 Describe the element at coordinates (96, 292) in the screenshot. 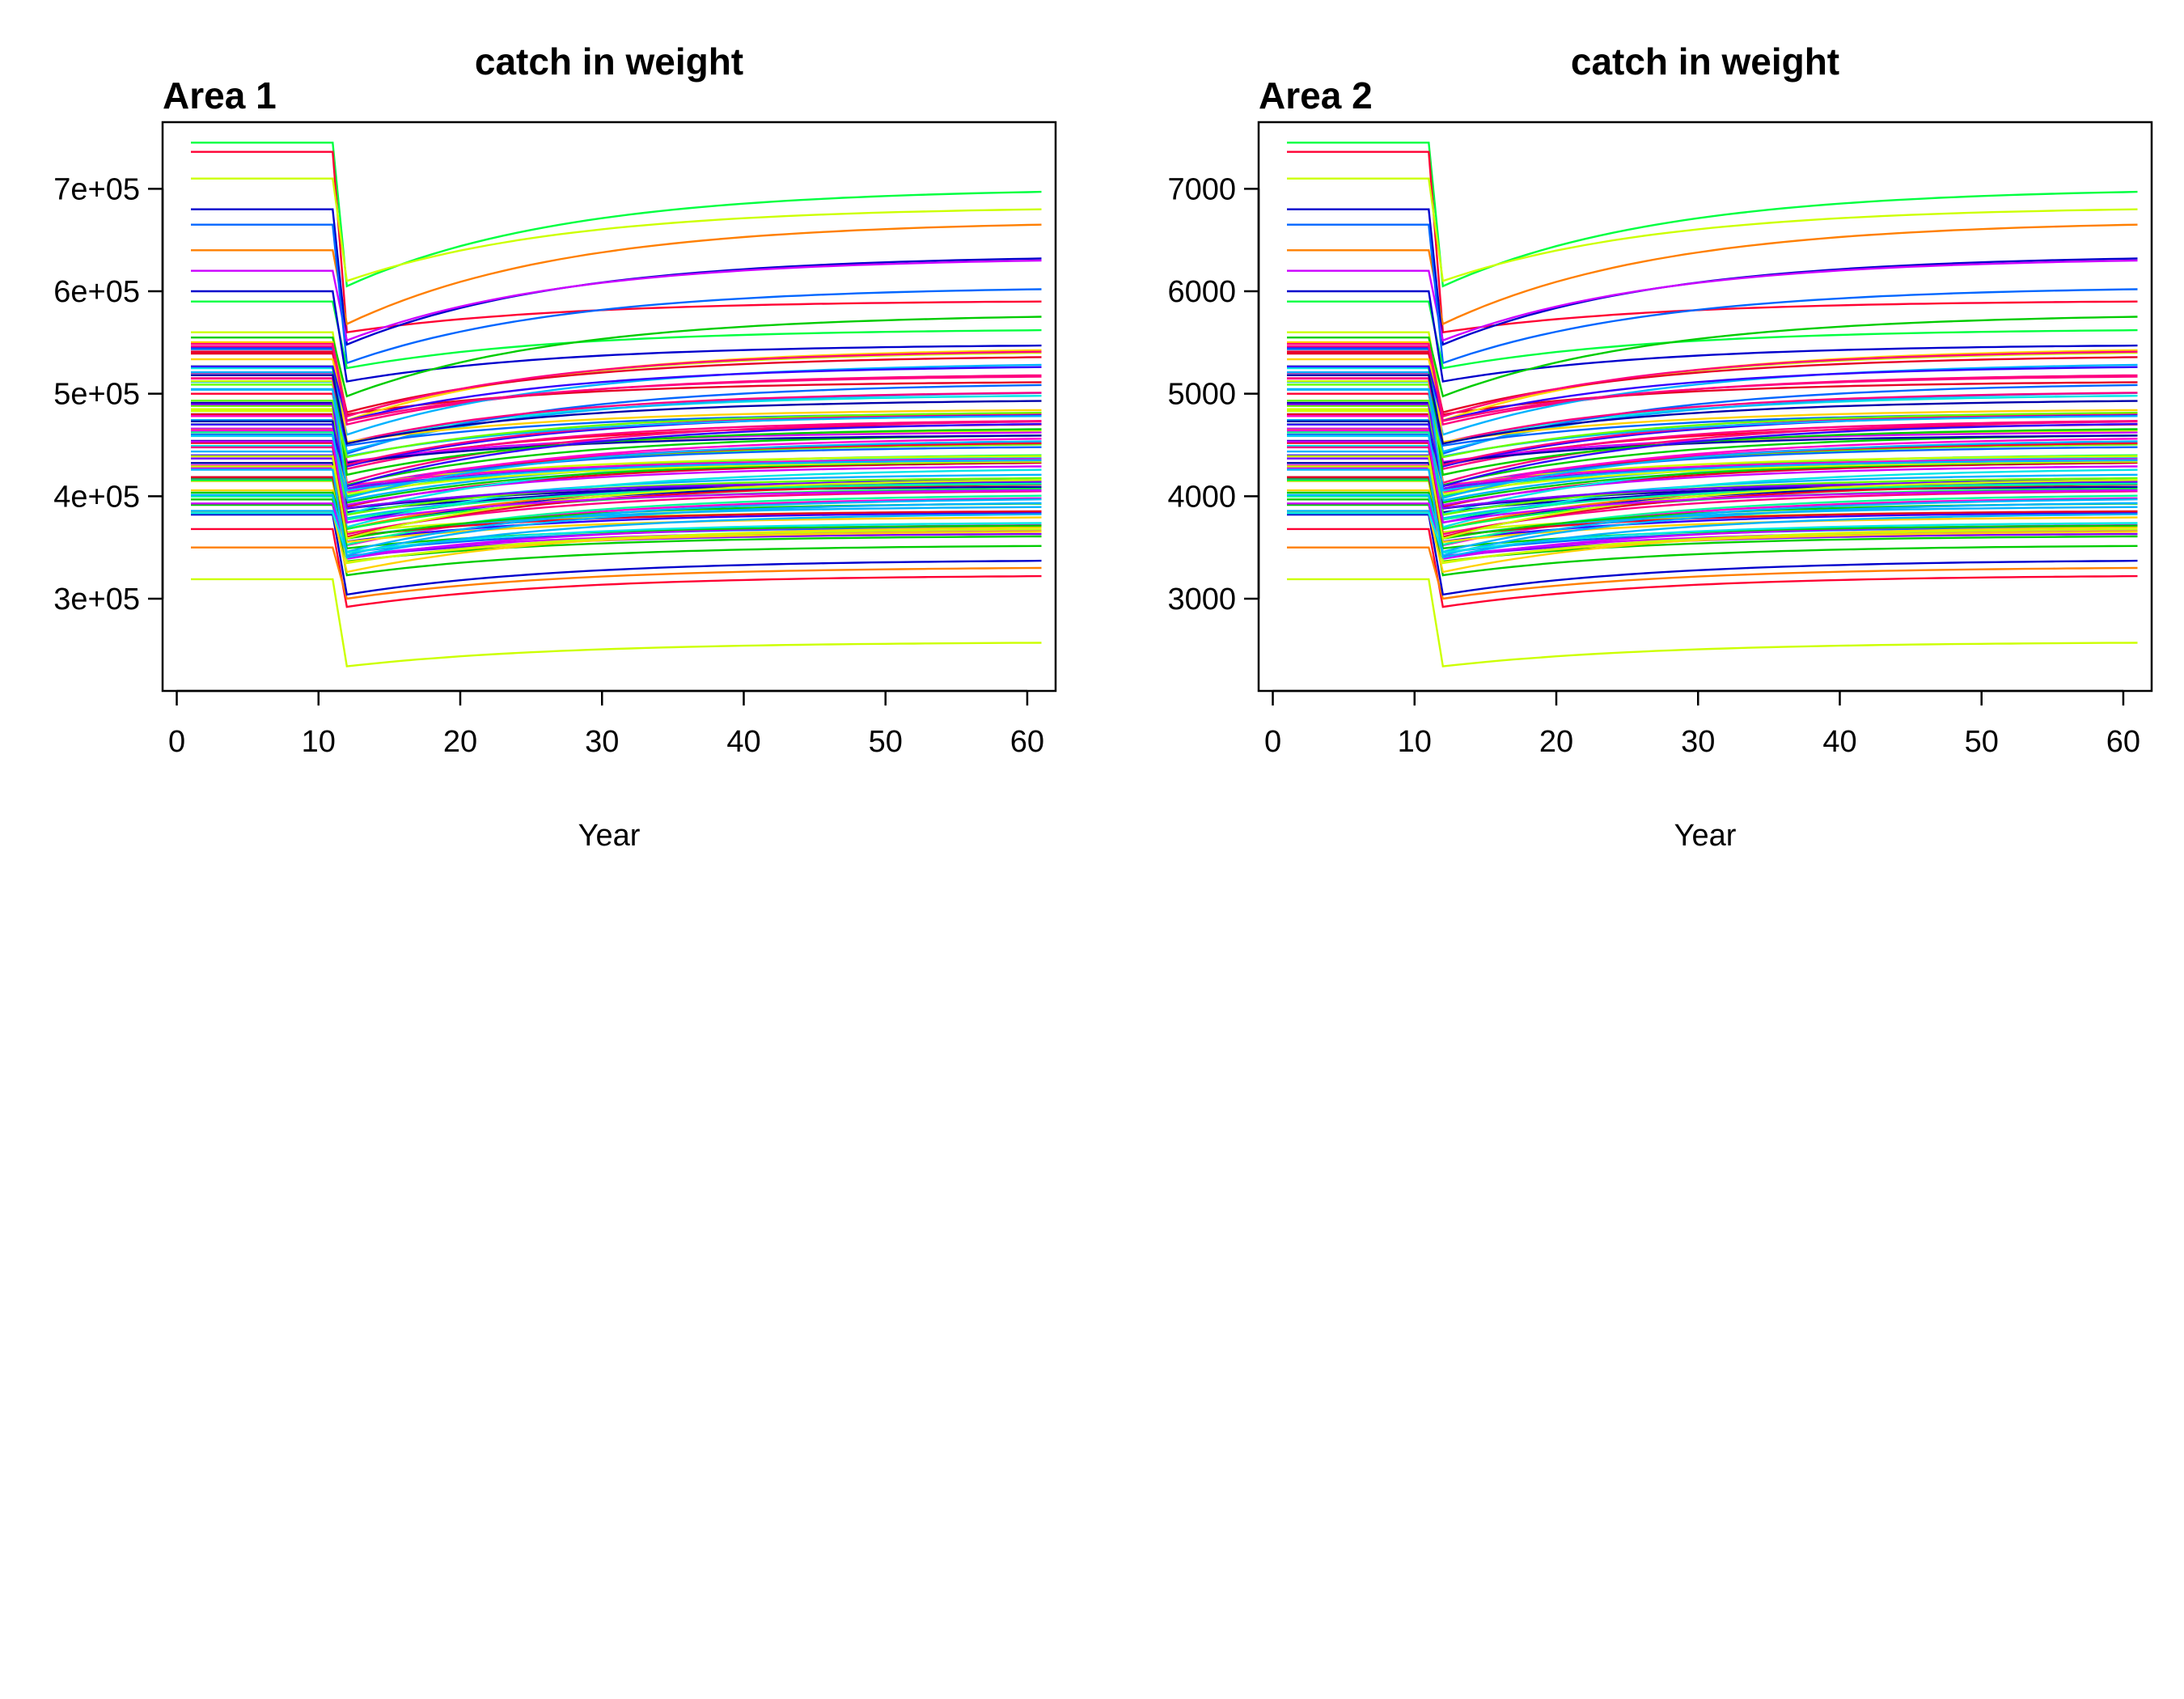

I see `y-tick-label: 6e+05` at that location.